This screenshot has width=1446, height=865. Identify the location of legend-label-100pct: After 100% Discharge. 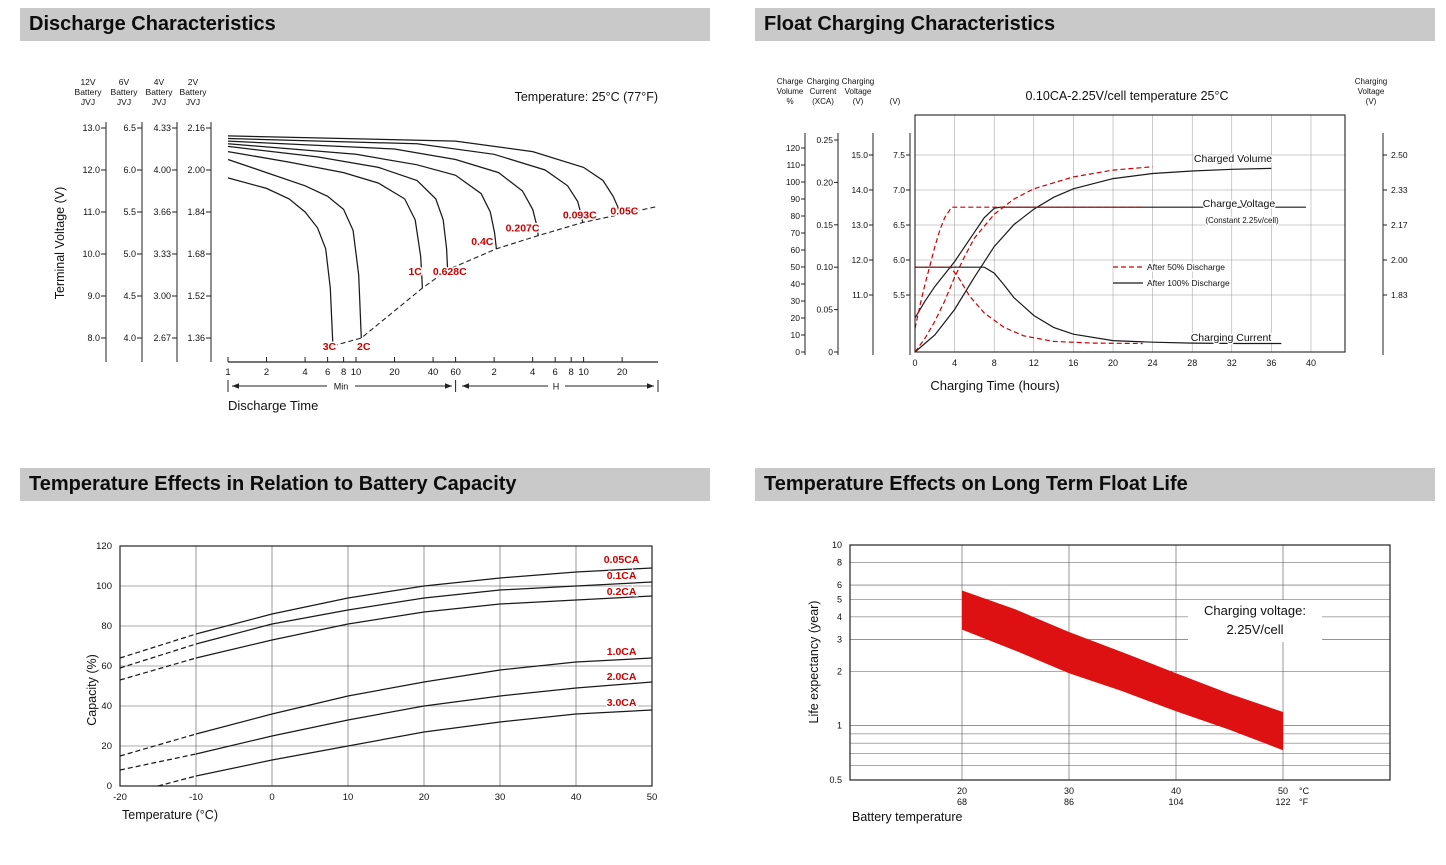
(1188, 283).